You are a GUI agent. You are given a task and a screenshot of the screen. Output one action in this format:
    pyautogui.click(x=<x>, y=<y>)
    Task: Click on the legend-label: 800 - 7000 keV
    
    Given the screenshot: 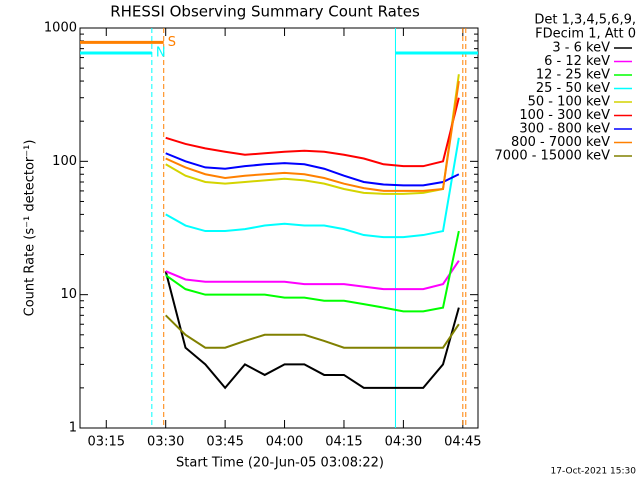 What is the action you would take?
    pyautogui.click(x=560, y=142)
    